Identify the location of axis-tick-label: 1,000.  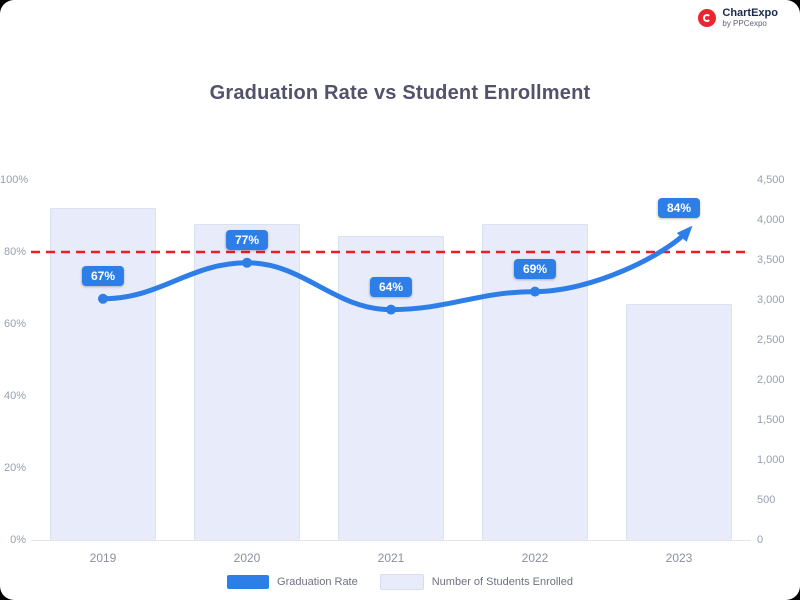
(771, 460).